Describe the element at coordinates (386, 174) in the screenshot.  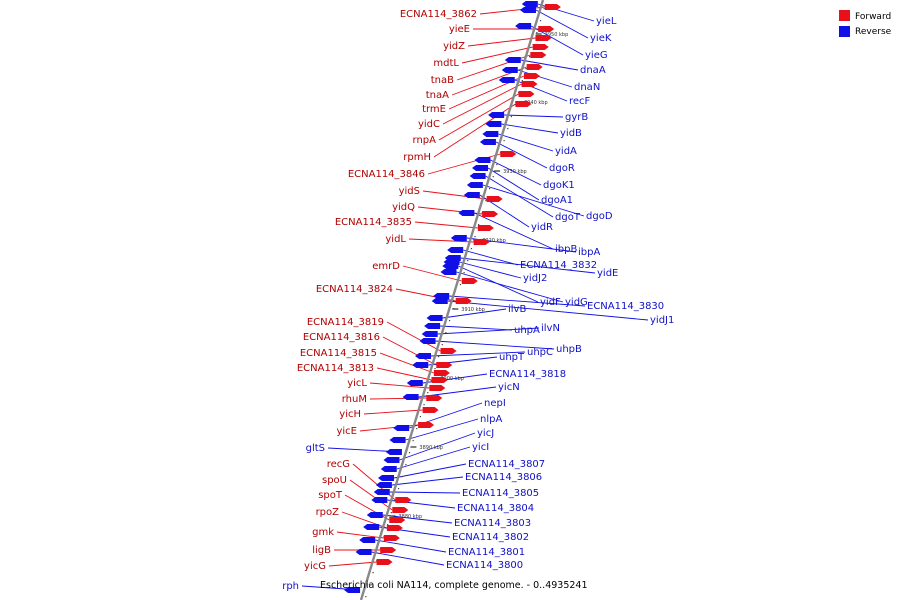
I see `gene-label-ecna114-3846: ECNA114_3846` at that location.